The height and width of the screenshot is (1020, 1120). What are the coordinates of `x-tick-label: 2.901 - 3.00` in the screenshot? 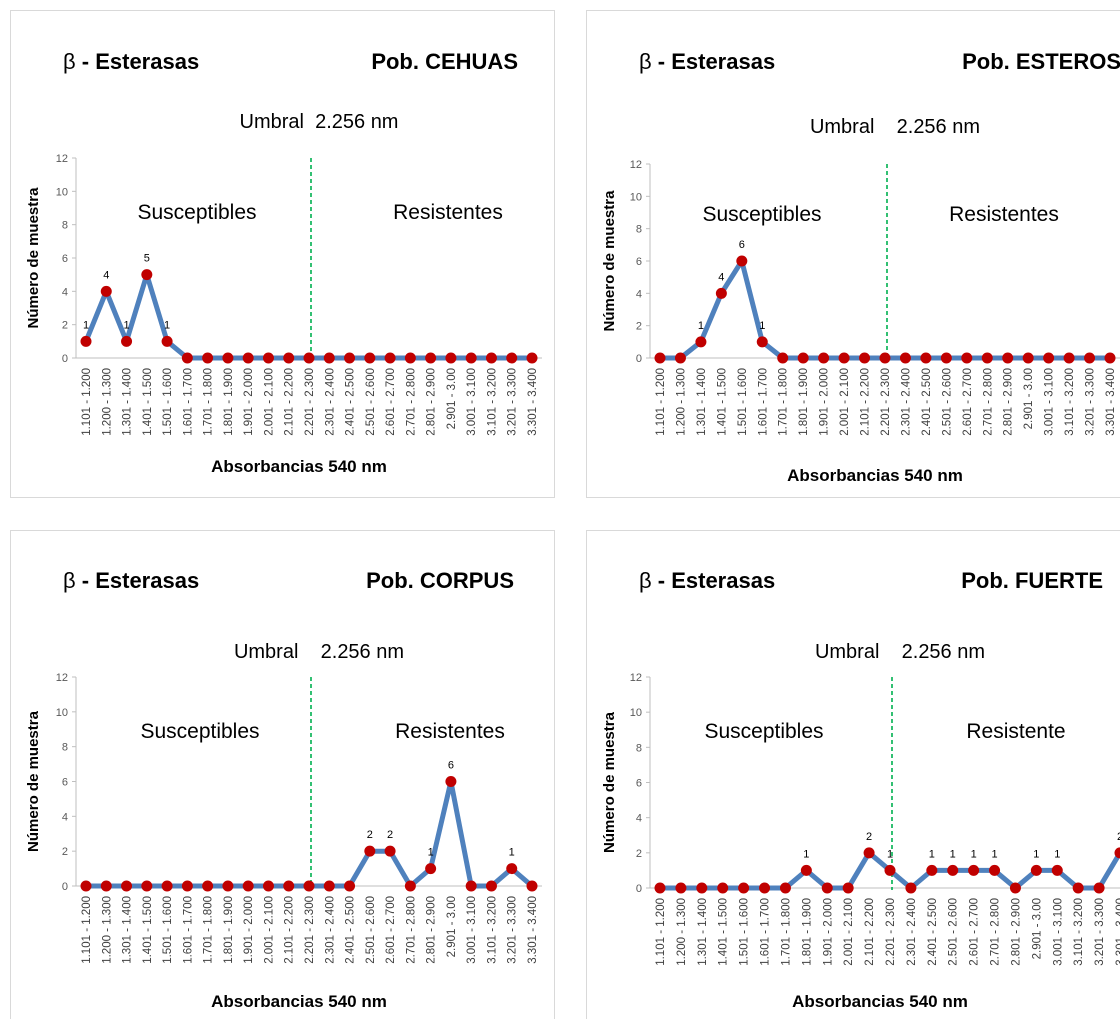 It's located at (1029, 398).